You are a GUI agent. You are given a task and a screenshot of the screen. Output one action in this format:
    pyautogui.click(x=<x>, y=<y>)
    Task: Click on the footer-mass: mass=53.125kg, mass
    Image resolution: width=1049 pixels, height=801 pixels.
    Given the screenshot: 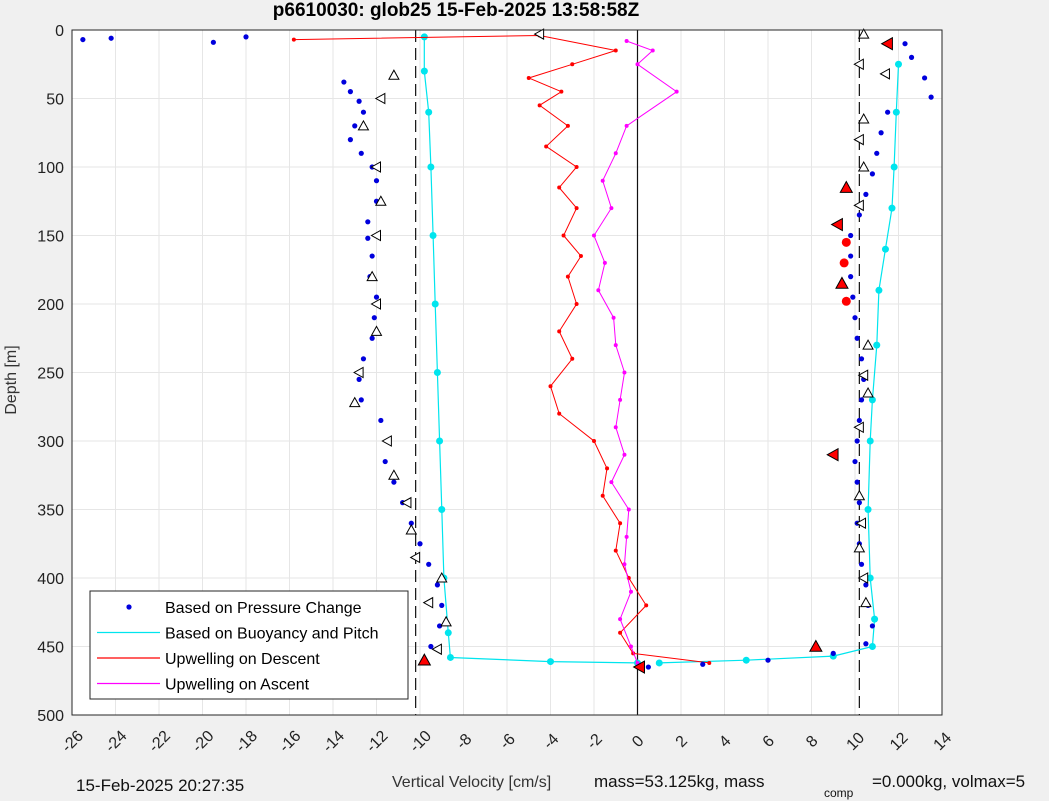 What is the action you would take?
    pyautogui.click(x=679, y=781)
    